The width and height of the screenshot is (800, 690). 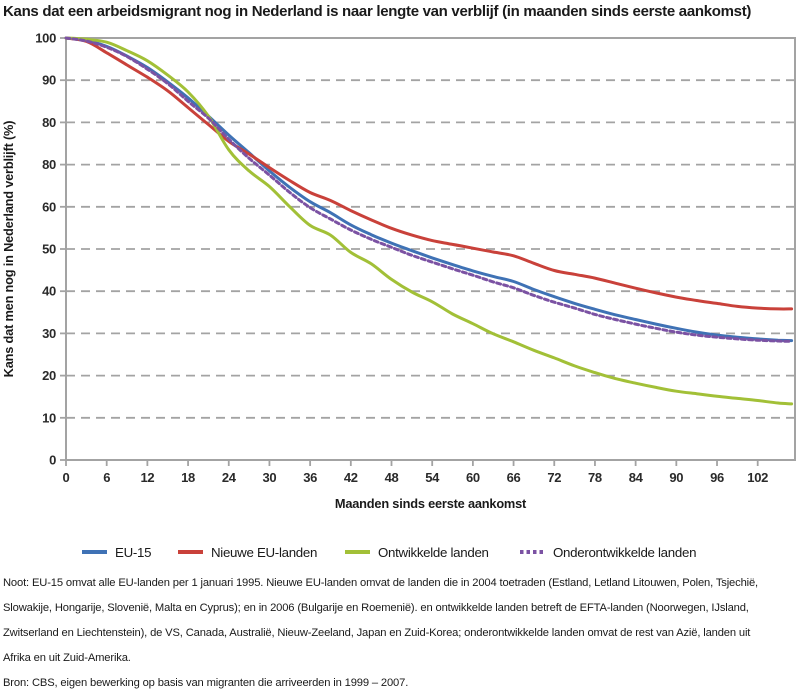 What do you see at coordinates (473, 477) in the screenshot?
I see `x-tick-label: 60` at bounding box center [473, 477].